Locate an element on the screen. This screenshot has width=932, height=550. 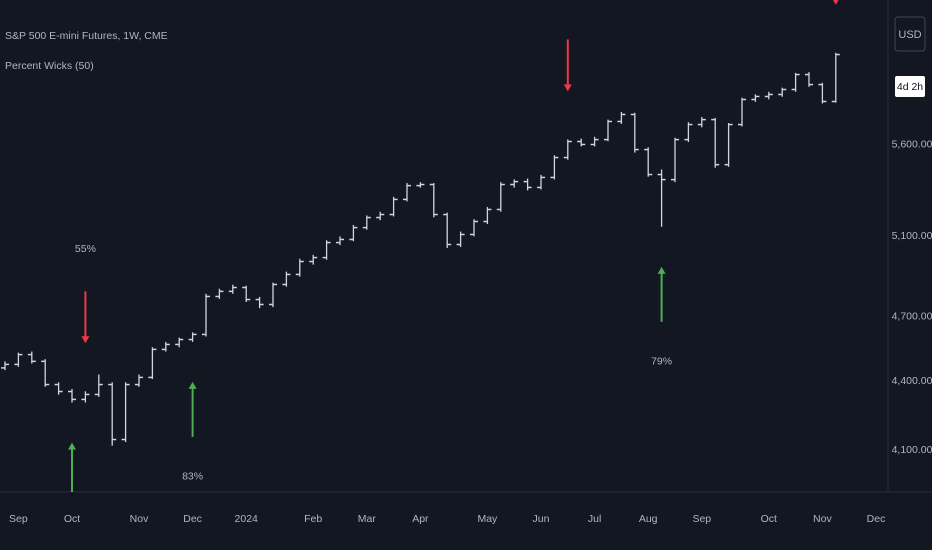
x-tick-label: Apr is located at coordinates (420, 519).